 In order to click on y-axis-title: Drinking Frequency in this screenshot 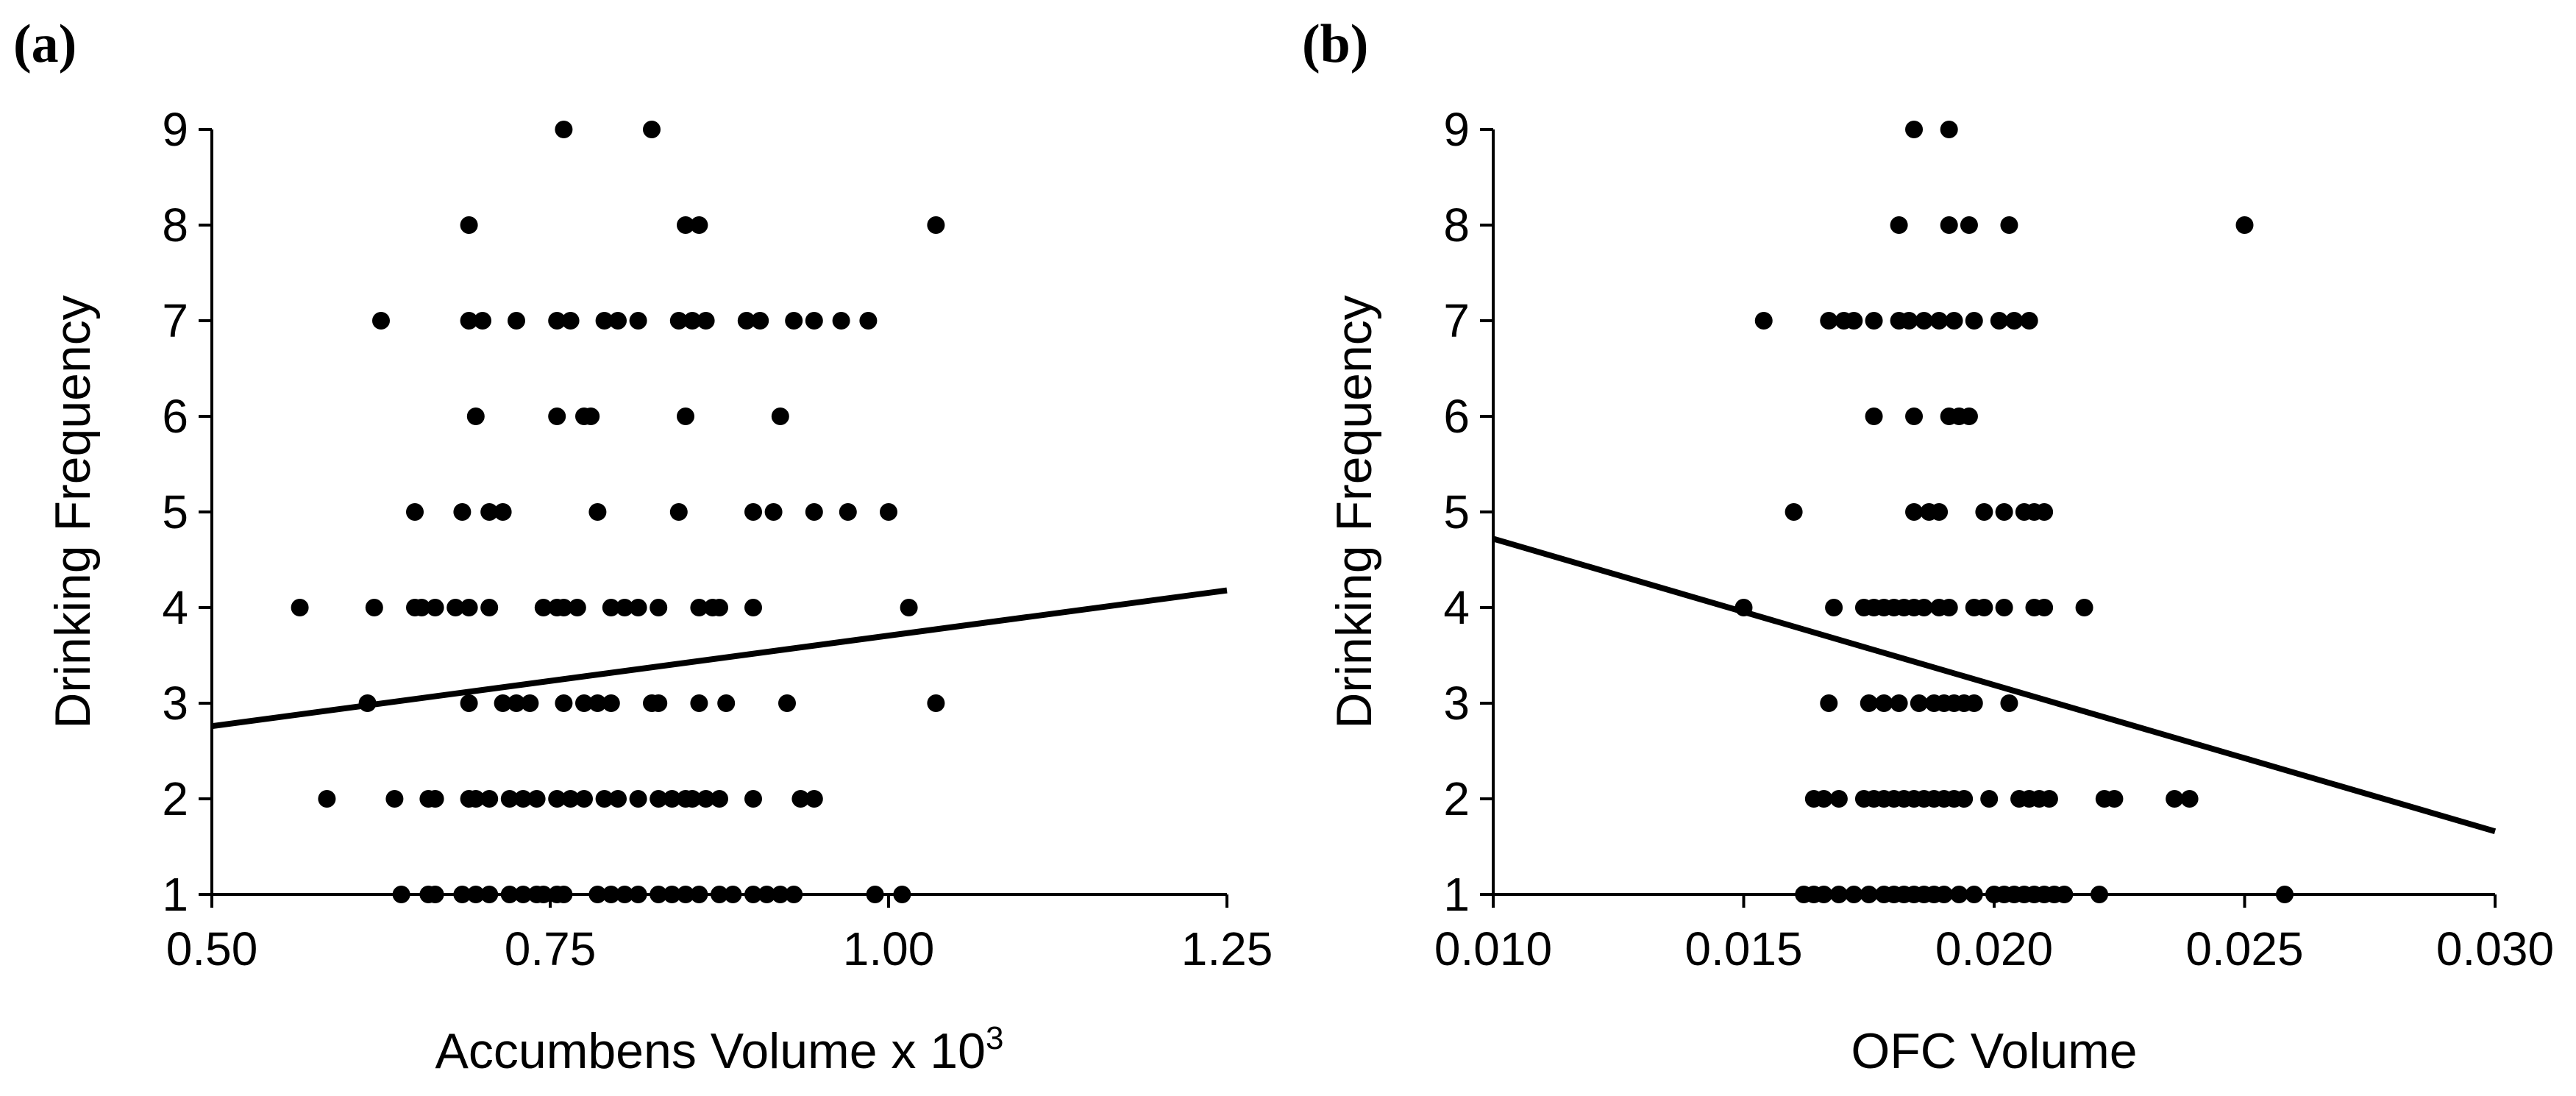, I will do `click(1354, 512)`.